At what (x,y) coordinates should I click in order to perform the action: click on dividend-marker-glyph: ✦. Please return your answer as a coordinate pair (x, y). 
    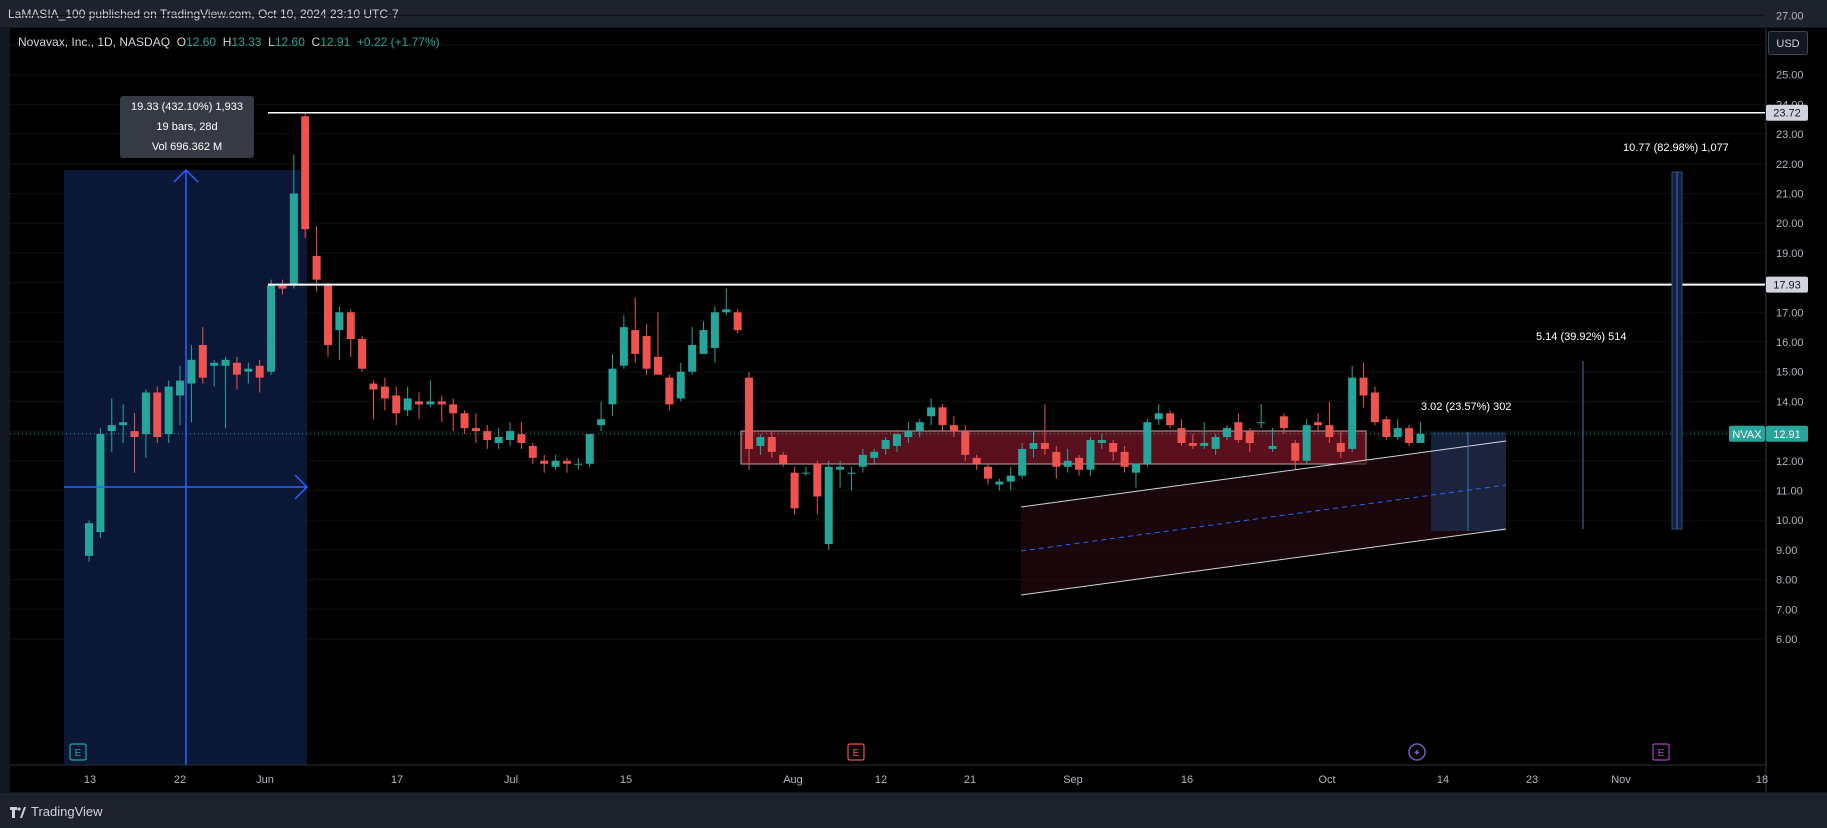
    Looking at the image, I should click on (1417, 753).